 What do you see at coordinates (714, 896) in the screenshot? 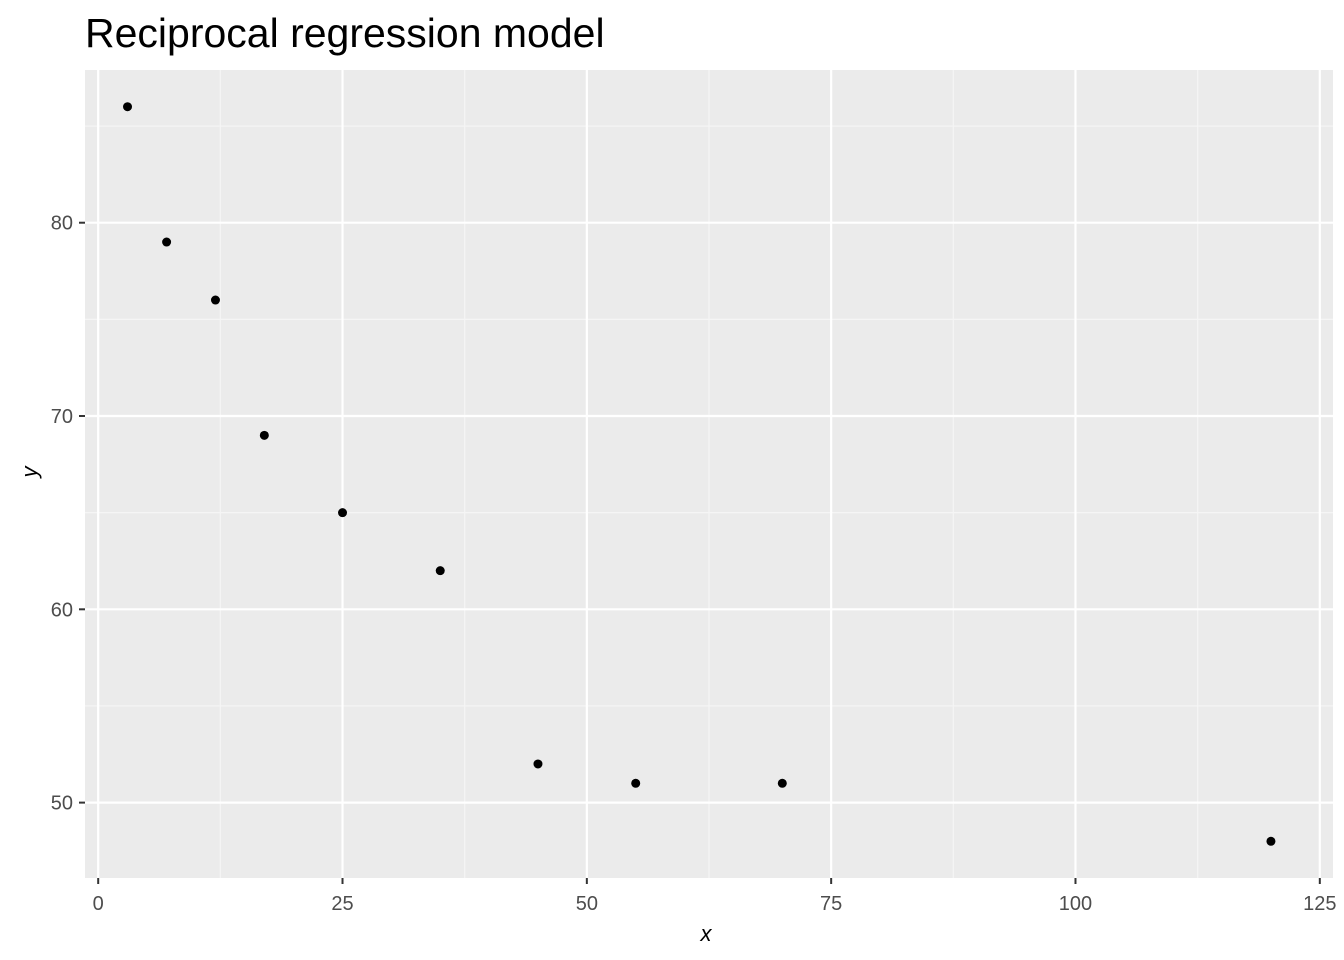
I see `x-axis: 0 25 50 75 100 125` at bounding box center [714, 896].